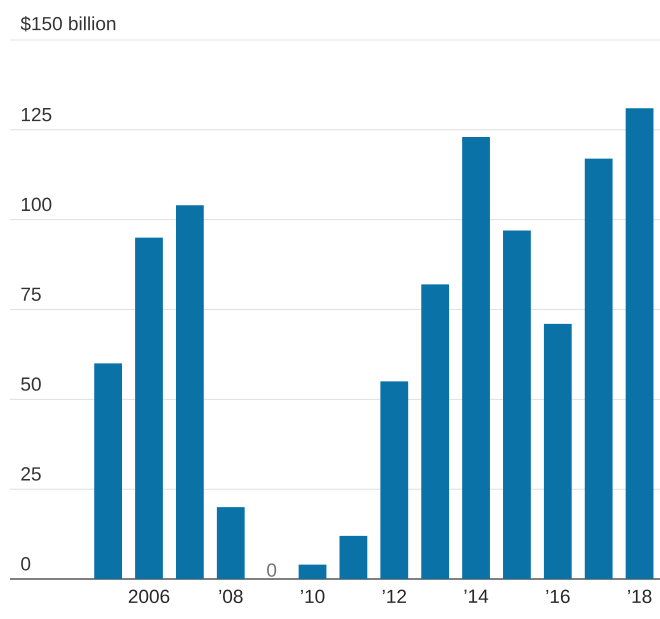 This screenshot has width=660, height=619. What do you see at coordinates (31, 474) in the screenshot?
I see `y-tick-label: 25` at bounding box center [31, 474].